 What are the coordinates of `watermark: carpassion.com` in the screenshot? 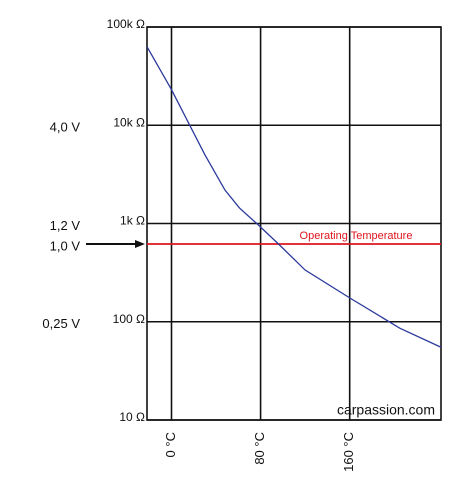 It's located at (386, 410).